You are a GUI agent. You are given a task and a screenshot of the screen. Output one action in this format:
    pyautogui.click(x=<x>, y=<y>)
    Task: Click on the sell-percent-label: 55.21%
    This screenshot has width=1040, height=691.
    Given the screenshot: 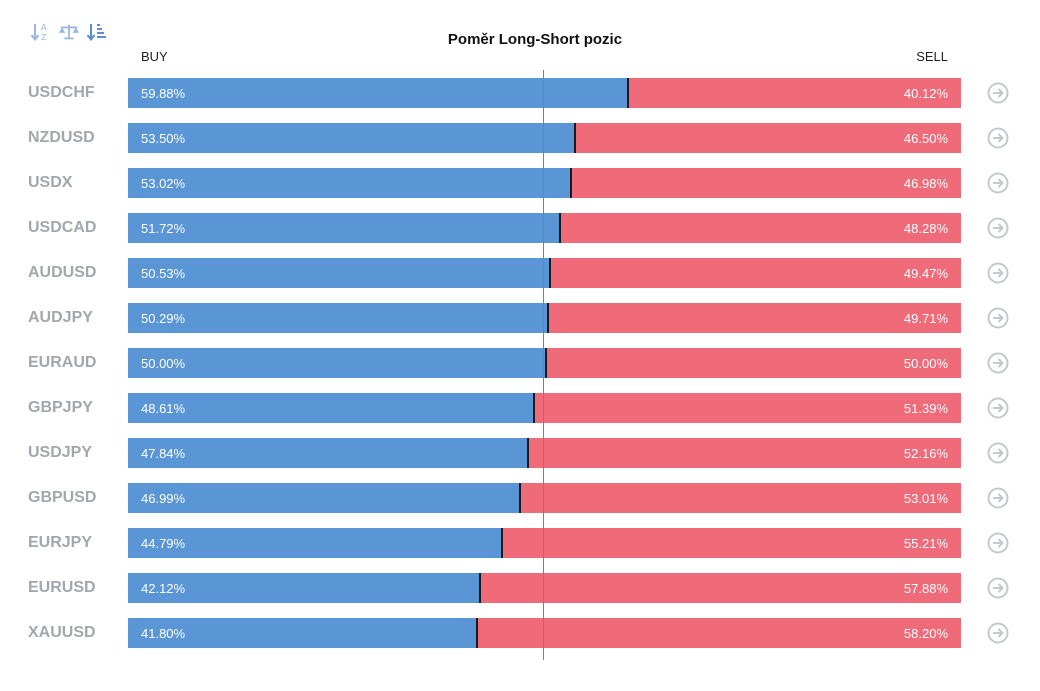 What is the action you would take?
    pyautogui.click(x=925, y=543)
    